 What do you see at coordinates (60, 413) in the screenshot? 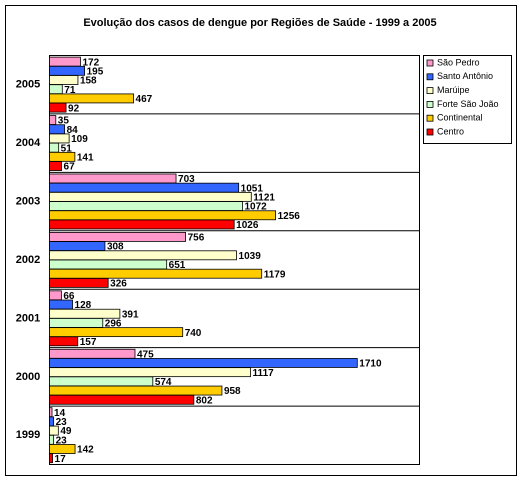
I see `value-label: 14` at bounding box center [60, 413].